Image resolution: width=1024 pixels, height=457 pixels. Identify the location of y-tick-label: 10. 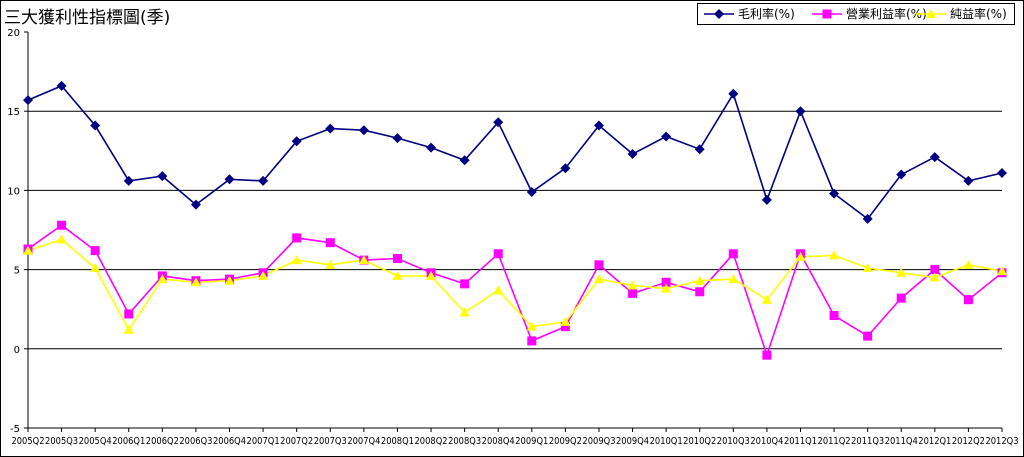
(13, 191).